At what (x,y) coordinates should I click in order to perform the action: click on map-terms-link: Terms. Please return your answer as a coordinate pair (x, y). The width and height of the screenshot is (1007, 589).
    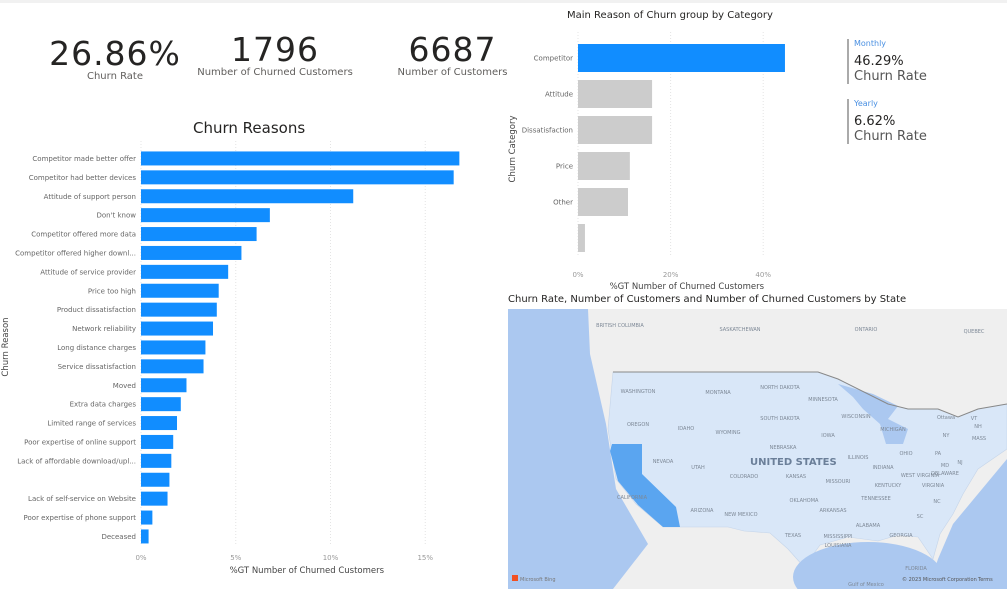
    Looking at the image, I should click on (985, 580).